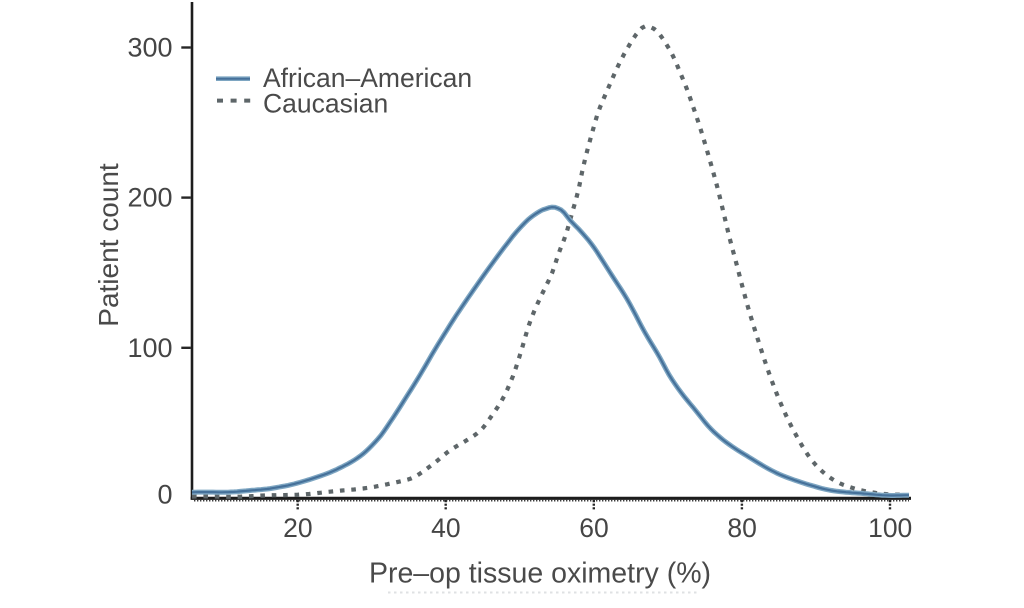  Describe the element at coordinates (540, 574) in the screenshot. I see `svg-text: Pre–op tissue oximetry (%)` at that location.